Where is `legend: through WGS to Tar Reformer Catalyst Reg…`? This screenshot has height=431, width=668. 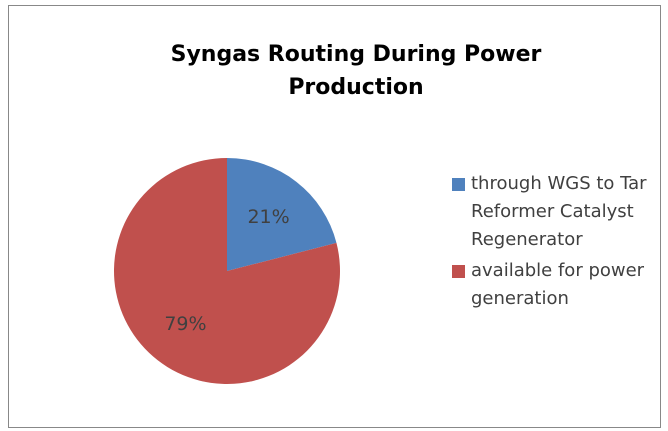
legend: through WGS to Tar Reformer Catalyst Reg… is located at coordinates (552, 243).